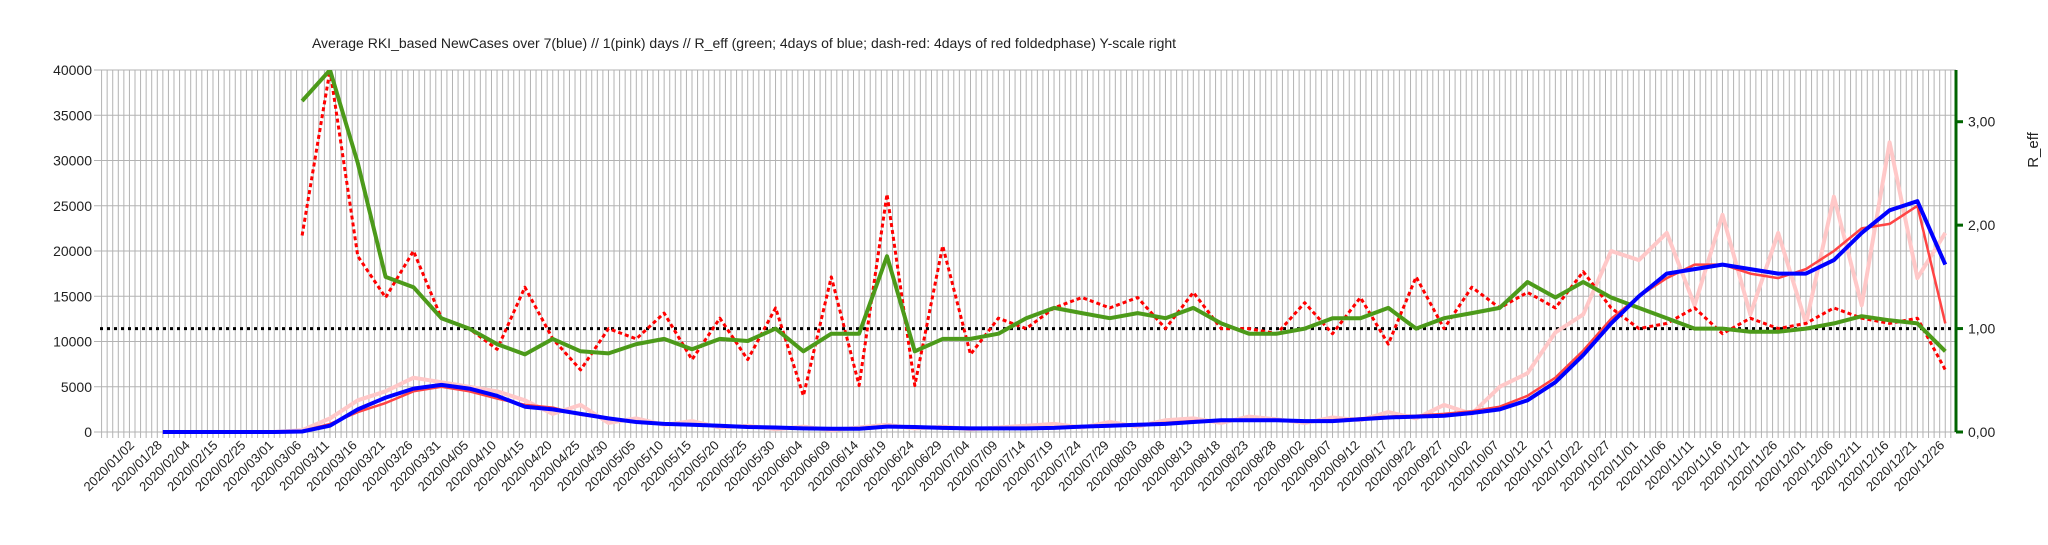 The width and height of the screenshot is (2048, 545). What do you see at coordinates (1981, 329) in the screenshot?
I see `y-right-tick-label: 1,00` at bounding box center [1981, 329].